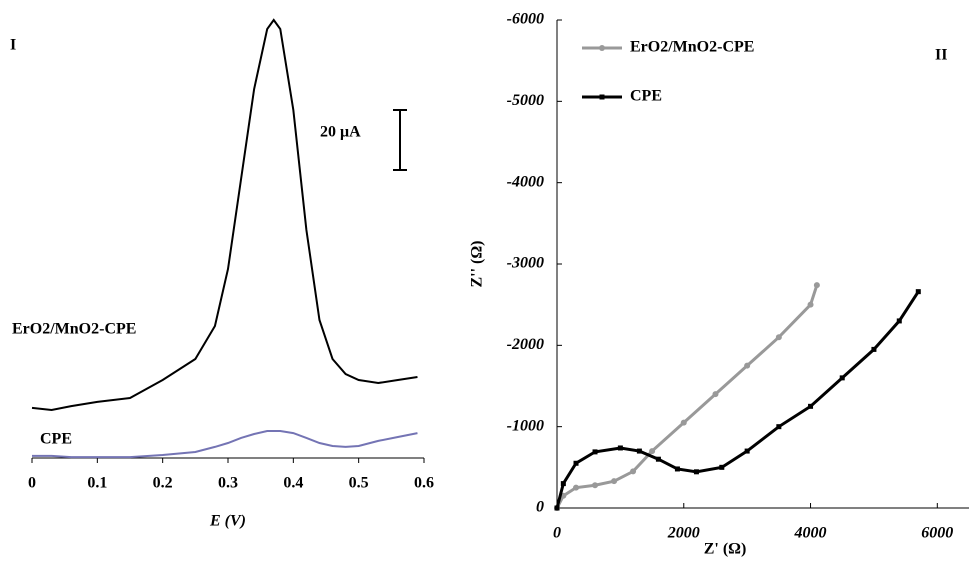 The image size is (976, 563). What do you see at coordinates (941, 55) in the screenshot?
I see `panel-label: II` at bounding box center [941, 55].